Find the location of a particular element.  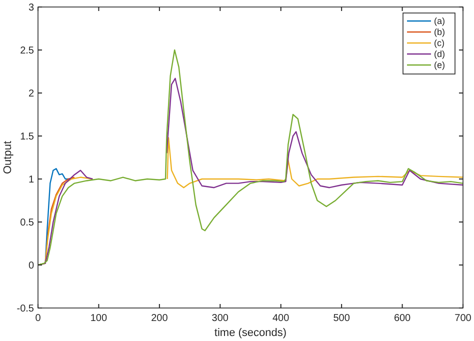

y-tick-label: 3 is located at coordinates (31, 8).